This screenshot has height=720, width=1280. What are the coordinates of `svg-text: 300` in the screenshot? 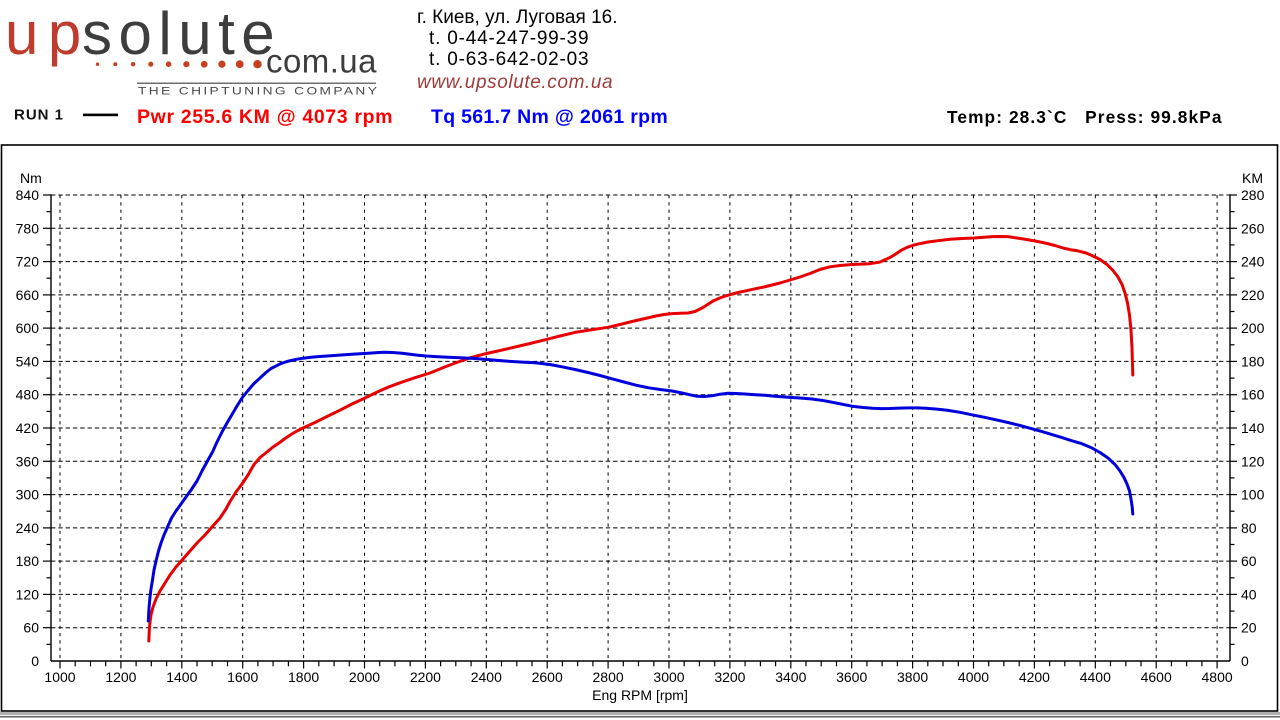 It's located at (28, 495).